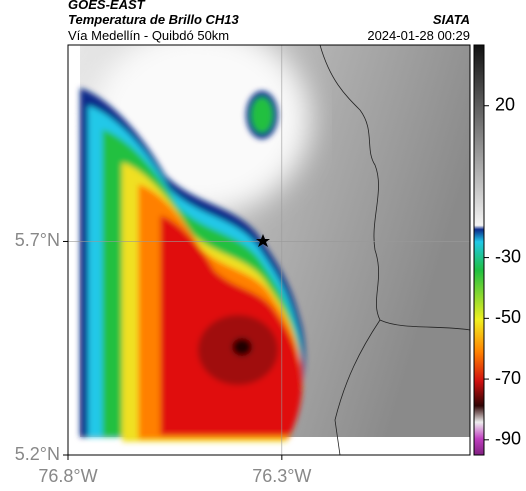 Image resolution: width=526 pixels, height=491 pixels. I want to click on title: Temperatura de Brillo CH13, so click(154, 19).